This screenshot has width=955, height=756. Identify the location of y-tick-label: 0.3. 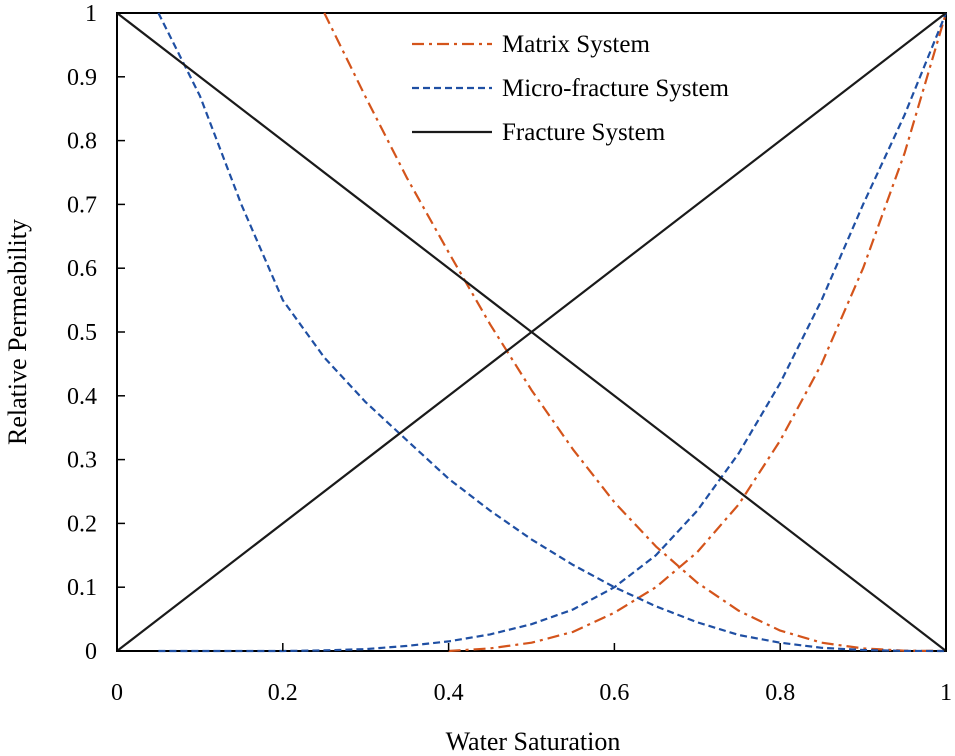
(82, 461).